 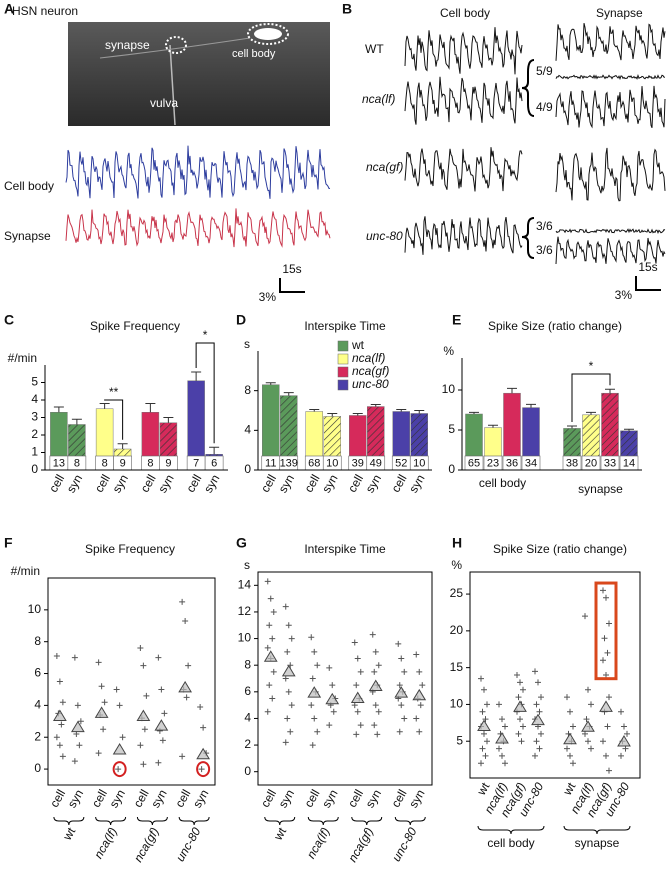 What do you see at coordinates (368, 358) in the screenshot?
I see `legend-label: nca(lf)` at bounding box center [368, 358].